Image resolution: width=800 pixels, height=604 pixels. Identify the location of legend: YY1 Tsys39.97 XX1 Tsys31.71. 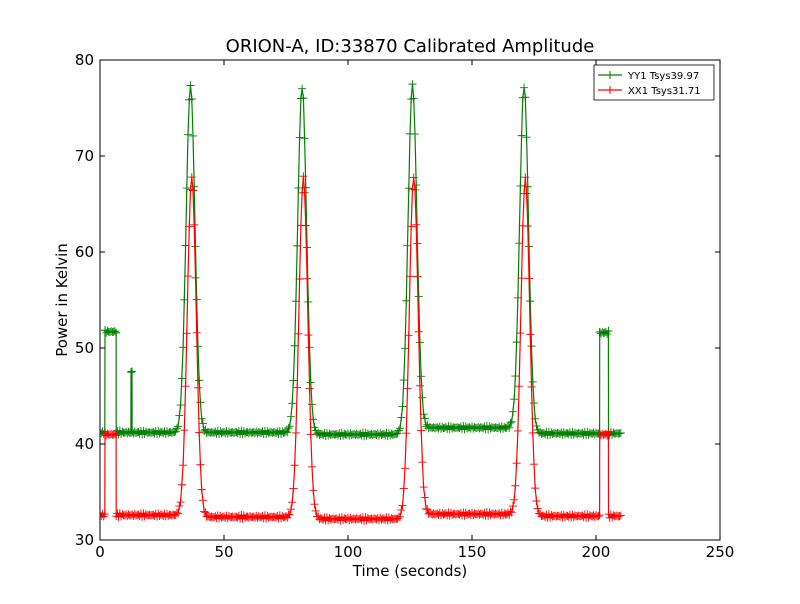
(654, 82).